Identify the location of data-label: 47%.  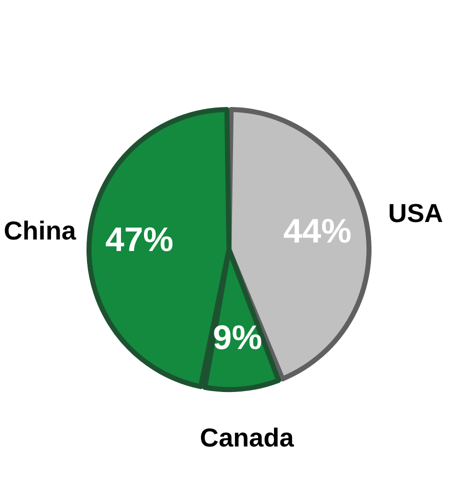
(139, 240).